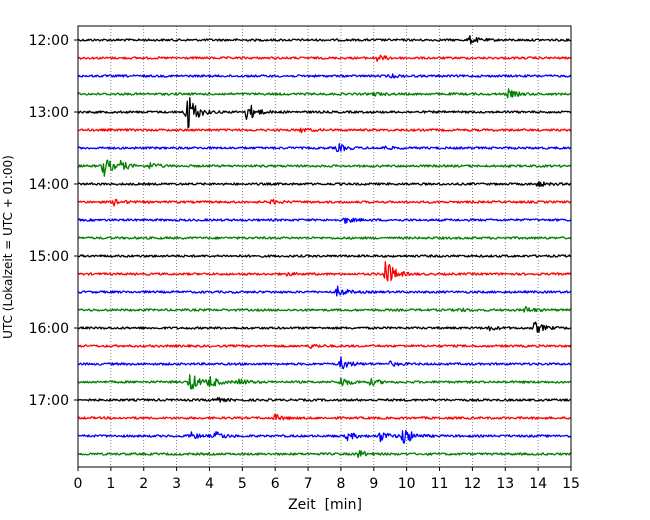  Describe the element at coordinates (49, 41) in the screenshot. I see `y-tick-label: 12:00` at that location.